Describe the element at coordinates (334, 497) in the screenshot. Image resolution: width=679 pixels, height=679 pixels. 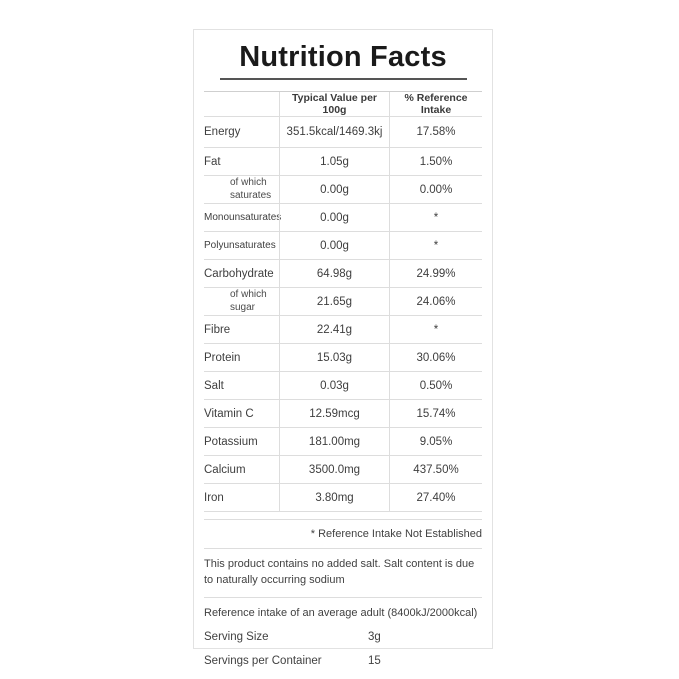
I see `nutrient-value: 3.80mg` at that location.